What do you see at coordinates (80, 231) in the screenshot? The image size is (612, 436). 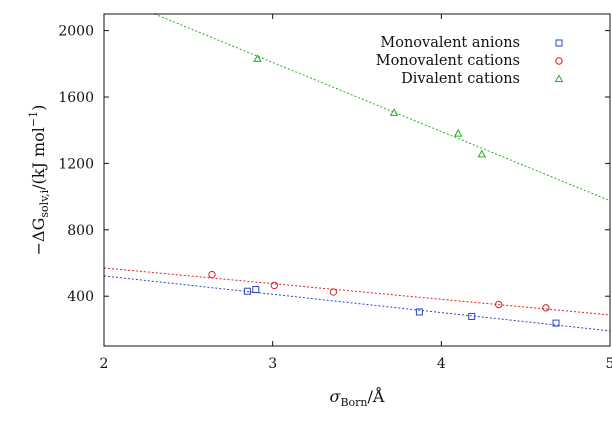 I see `y-tick-label: 800` at bounding box center [80, 231].